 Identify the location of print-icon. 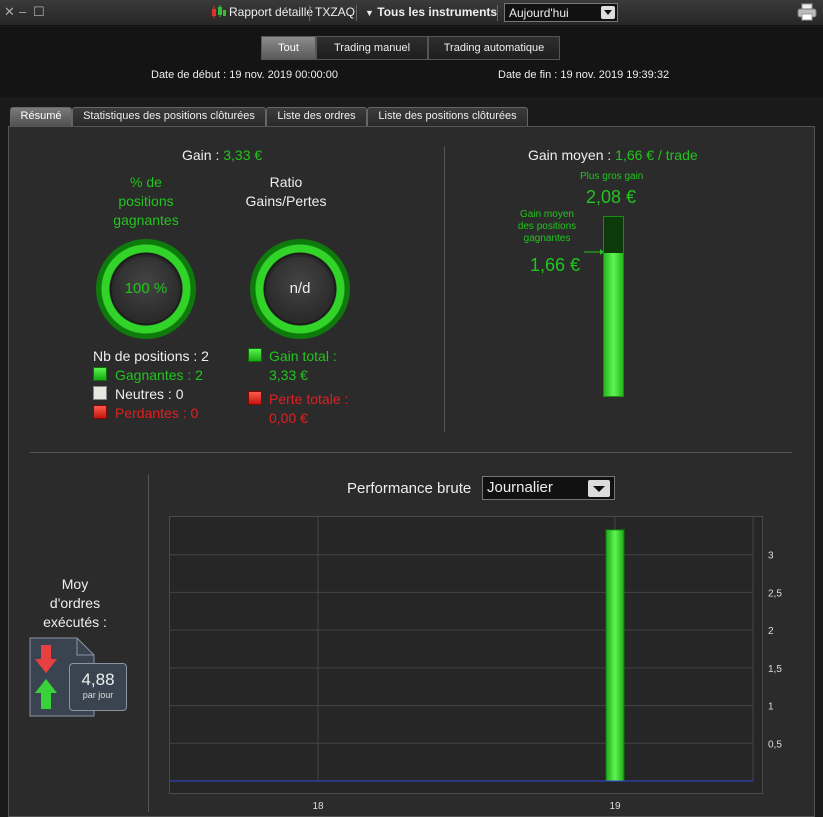
(807, 14).